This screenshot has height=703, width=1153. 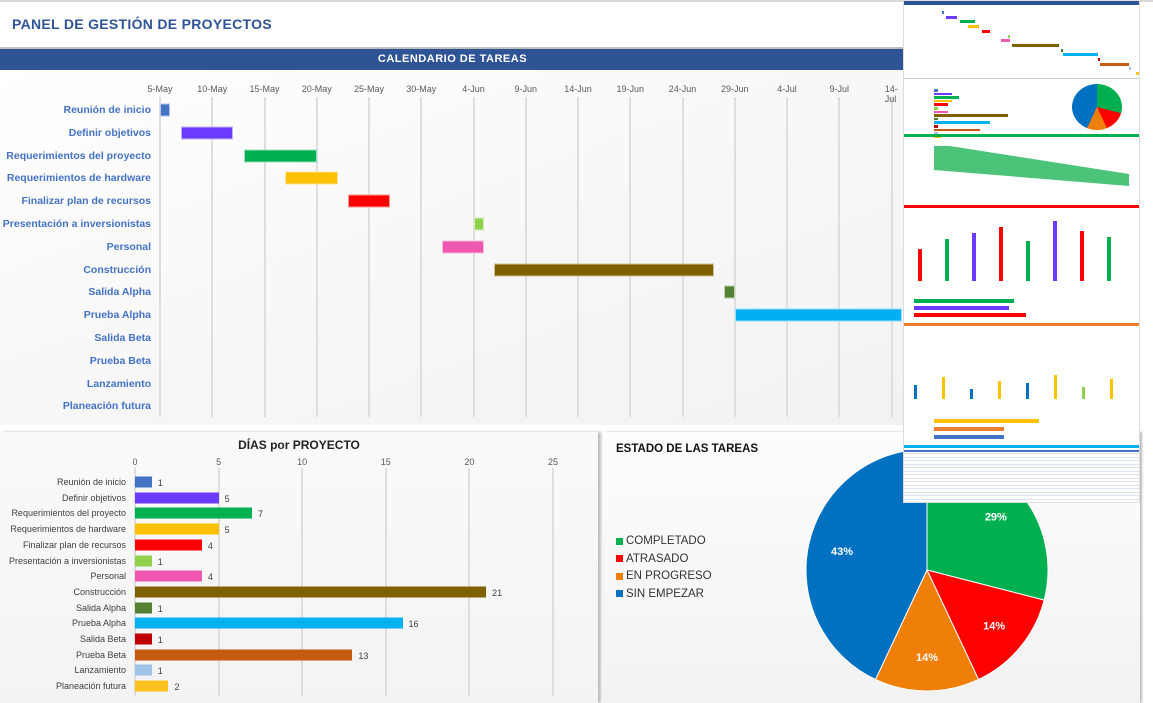 What do you see at coordinates (961, 308) in the screenshot?
I see `thumb-bars2-purple` at bounding box center [961, 308].